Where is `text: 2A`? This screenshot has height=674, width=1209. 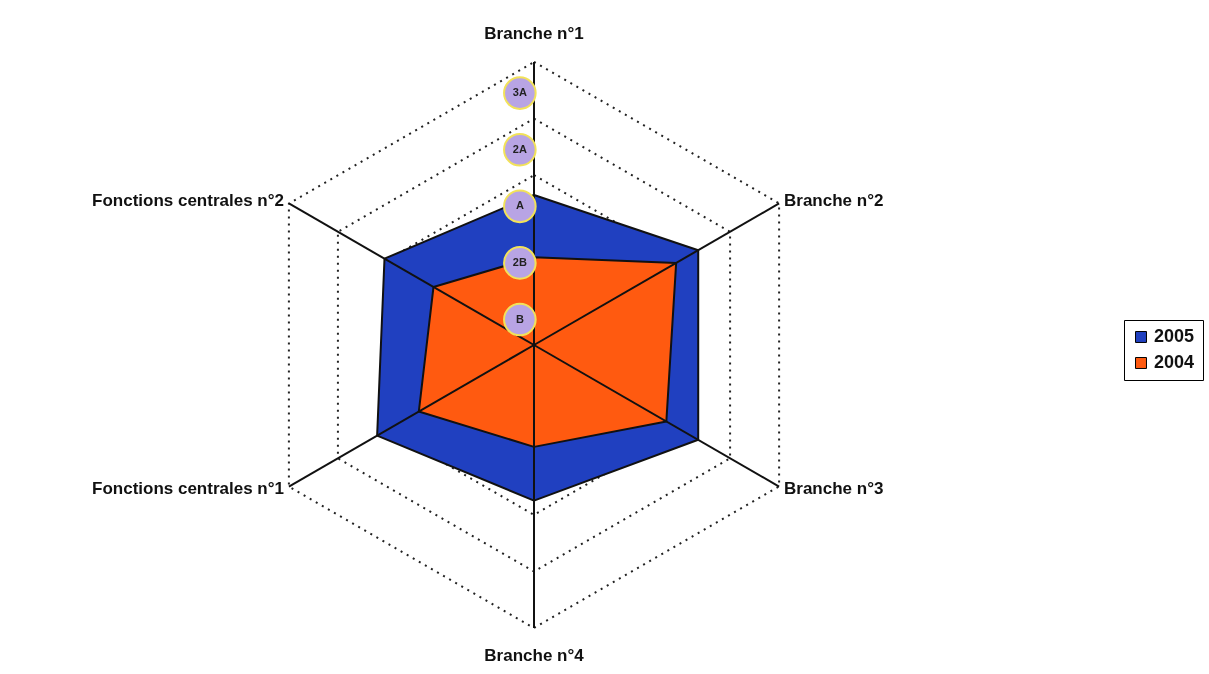 text: 2A is located at coordinates (519, 148).